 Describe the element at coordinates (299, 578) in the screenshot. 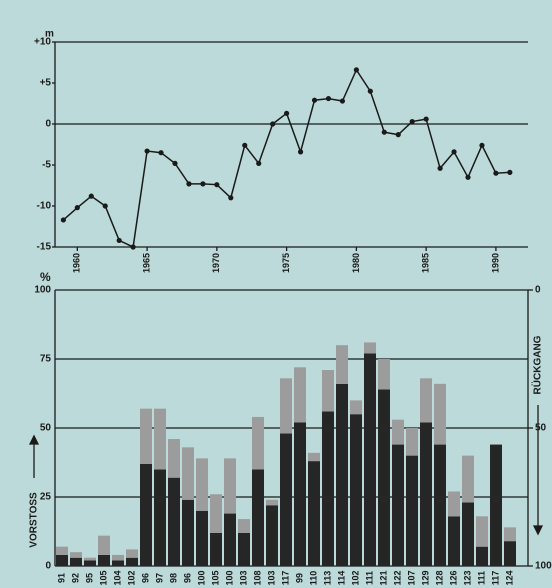

I see `x-tick-label: 99` at that location.